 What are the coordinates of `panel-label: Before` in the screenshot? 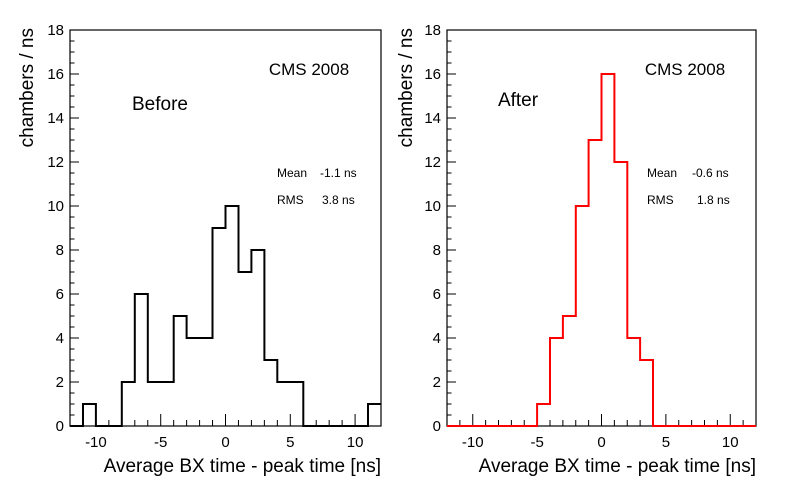 It's located at (160, 104).